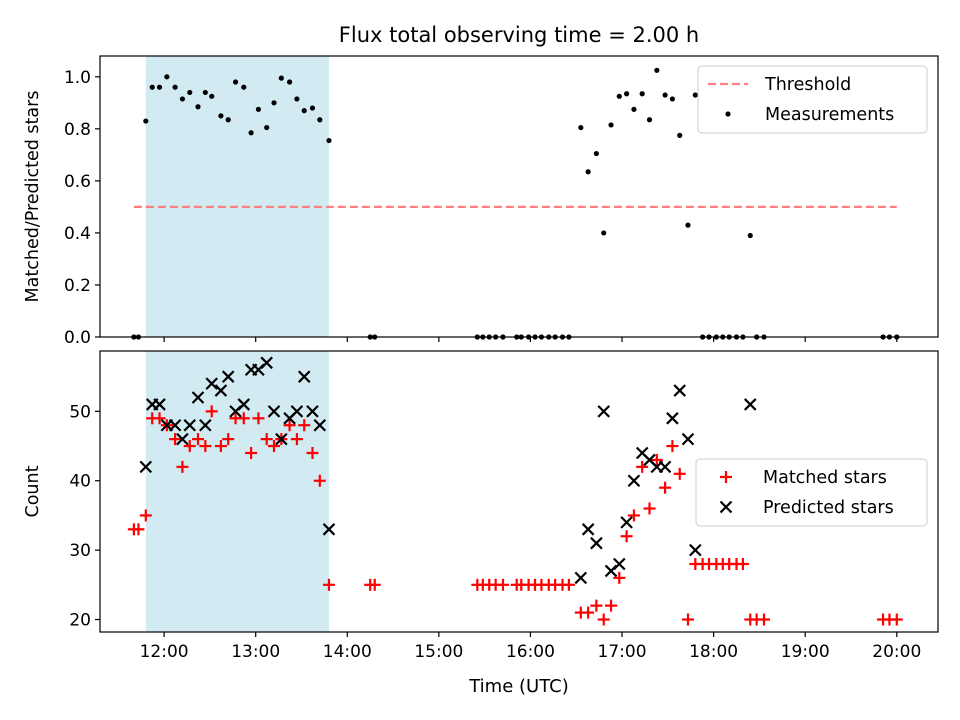 Image resolution: width=960 pixels, height=720 pixels. What do you see at coordinates (80, 621) in the screenshot?
I see `y-tick-label: 20` at bounding box center [80, 621].